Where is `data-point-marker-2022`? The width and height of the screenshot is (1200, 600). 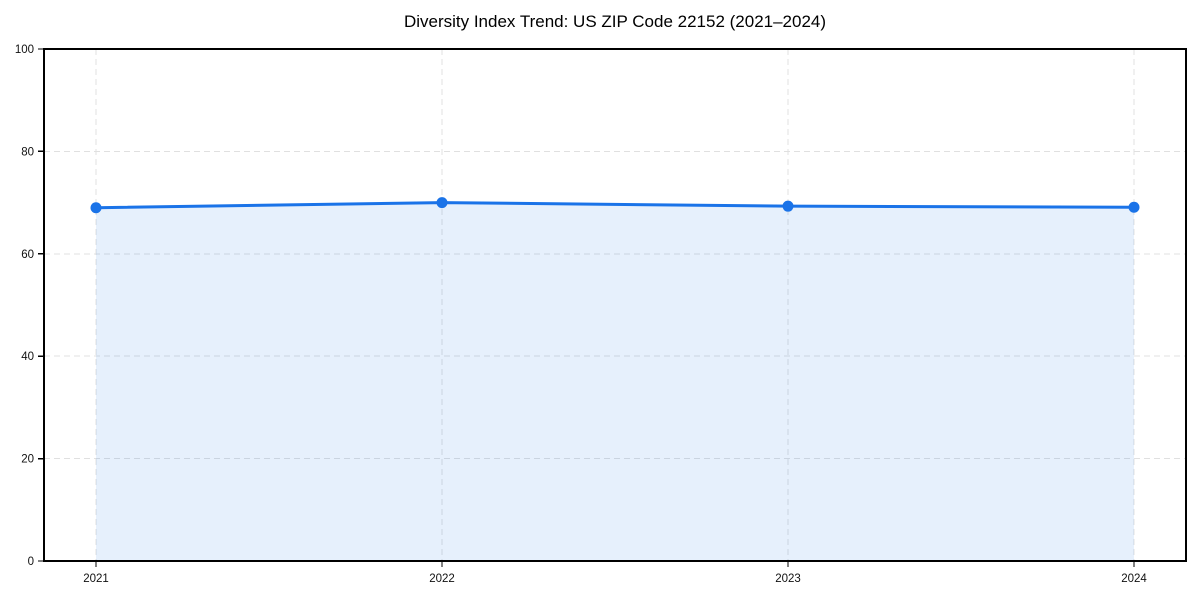 data-point-marker-2022 is located at coordinates (442, 203).